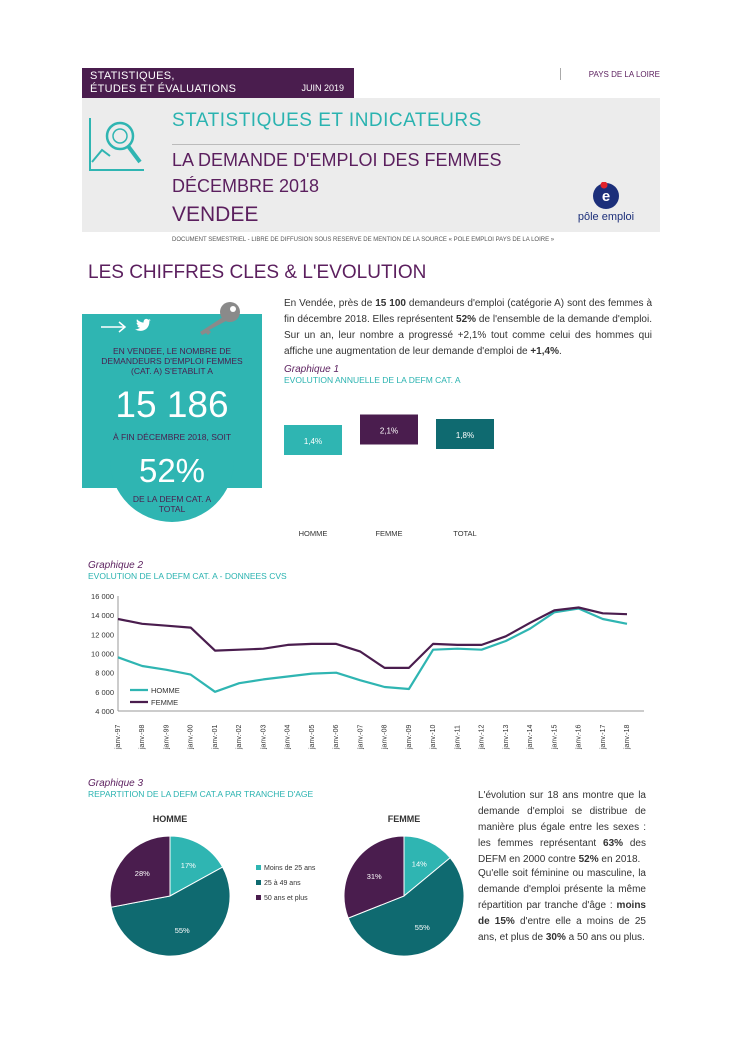  What do you see at coordinates (544, 351) in the screenshot?
I see `intro-bold-3: +1,4%` at bounding box center [544, 351].